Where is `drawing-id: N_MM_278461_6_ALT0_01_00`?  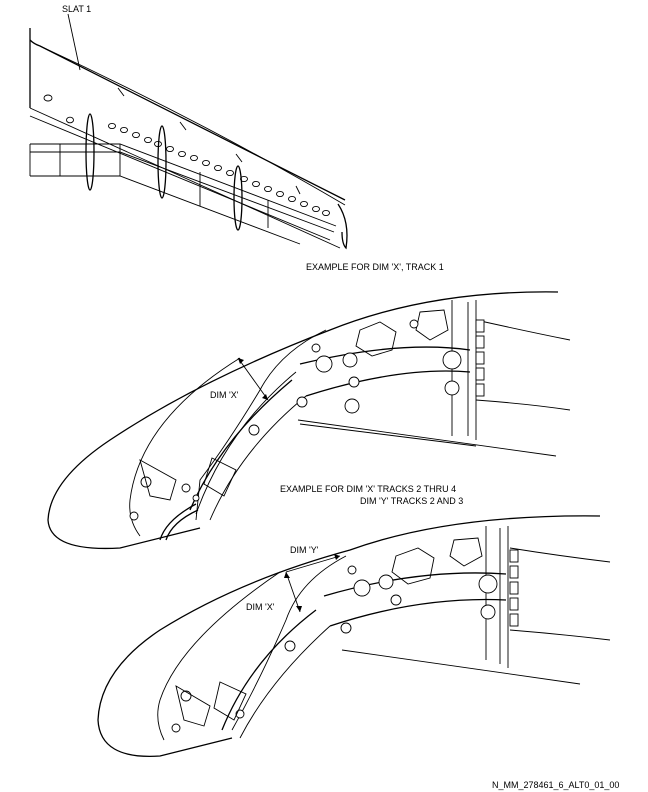
drawing-id: N_MM_278461_6_ALT0_01_00 is located at coordinates (556, 785).